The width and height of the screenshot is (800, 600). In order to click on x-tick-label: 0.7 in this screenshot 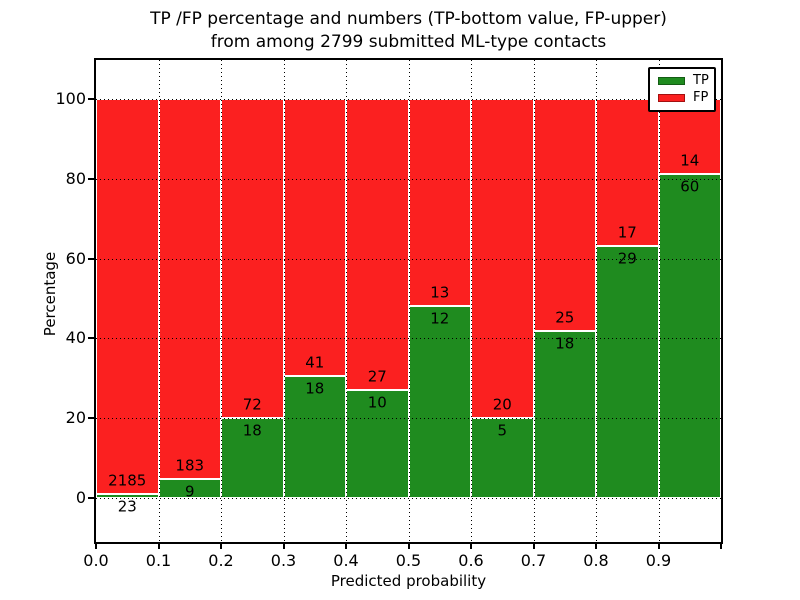, I will do `click(533, 560)`.